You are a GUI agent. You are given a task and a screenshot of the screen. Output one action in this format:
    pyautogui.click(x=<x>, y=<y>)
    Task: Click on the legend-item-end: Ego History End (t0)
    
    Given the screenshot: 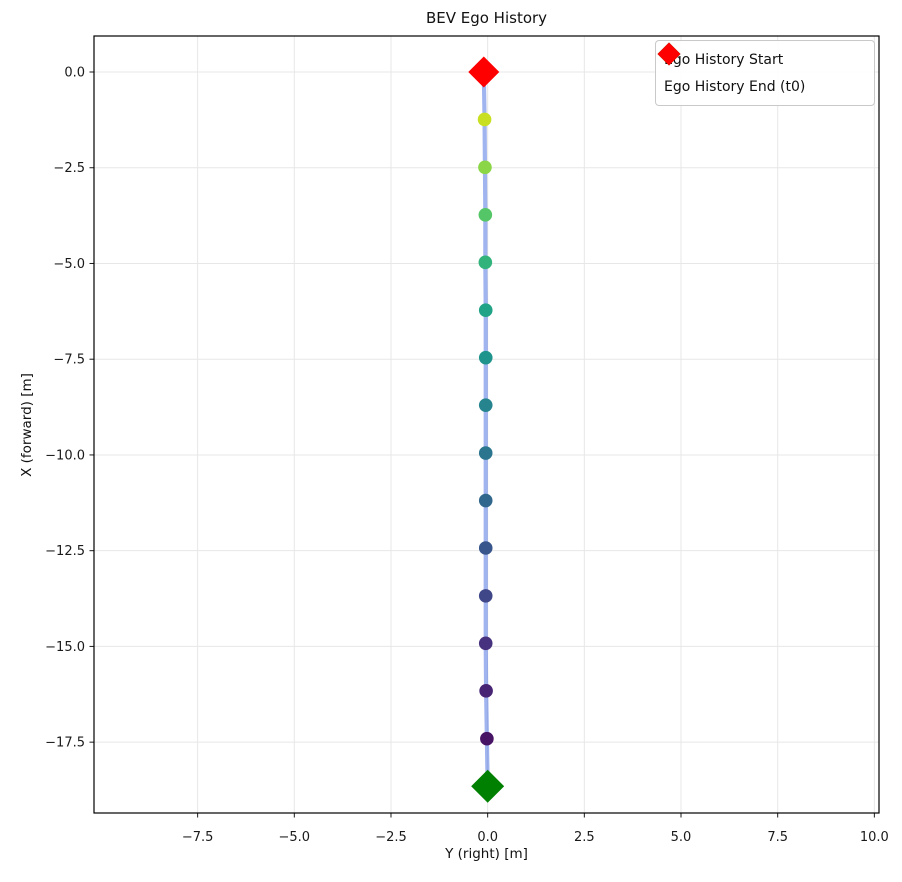 What is the action you would take?
    pyautogui.click(x=760, y=71)
    